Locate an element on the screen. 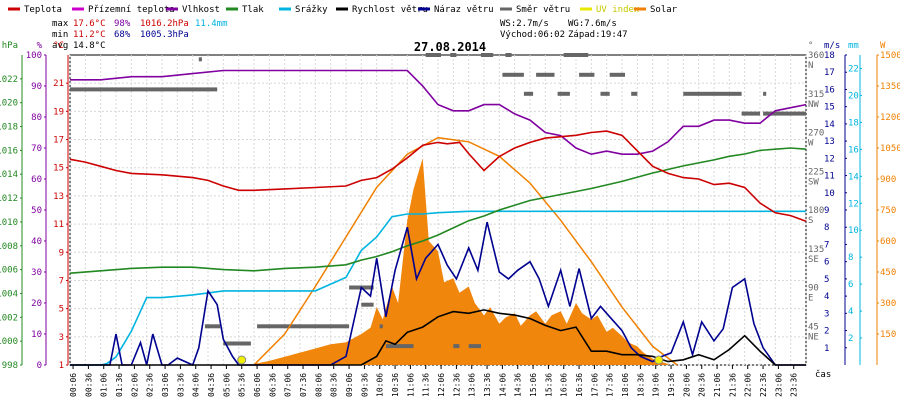 Image resolution: width=900 pixels, height=400 pixels. axis-tick-label: 1008 is located at coordinates (9, 247).